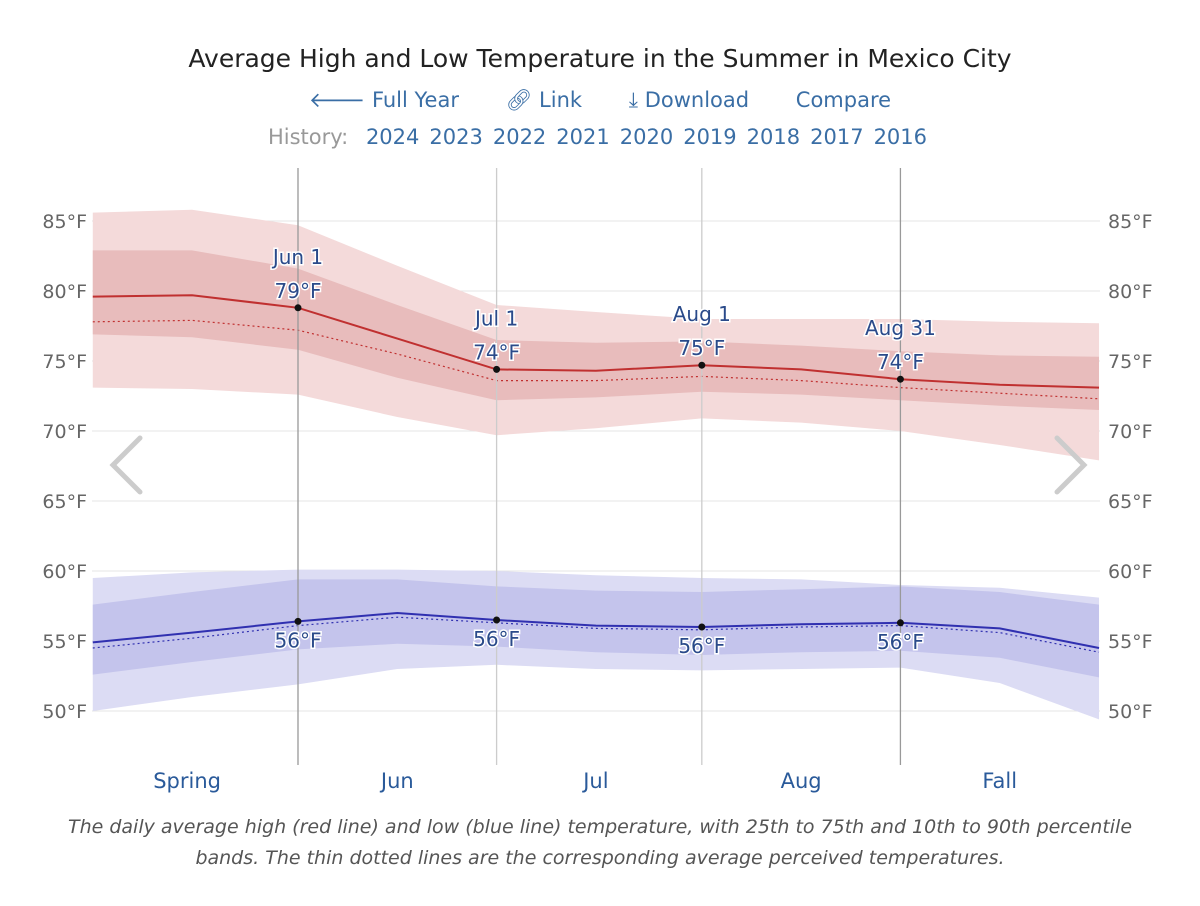  What do you see at coordinates (701, 348) in the screenshot?
I see `annotation-high: 75°F` at bounding box center [701, 348].